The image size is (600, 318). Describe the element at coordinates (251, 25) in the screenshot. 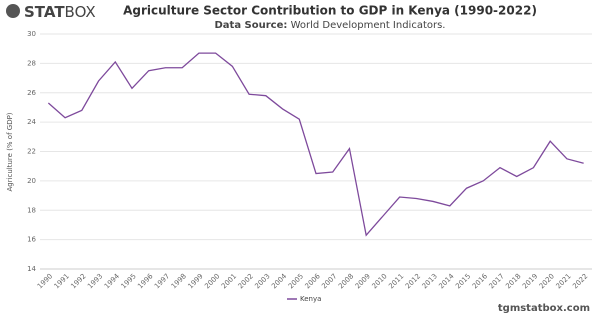

I see `source-label: Data Source:` at that location.